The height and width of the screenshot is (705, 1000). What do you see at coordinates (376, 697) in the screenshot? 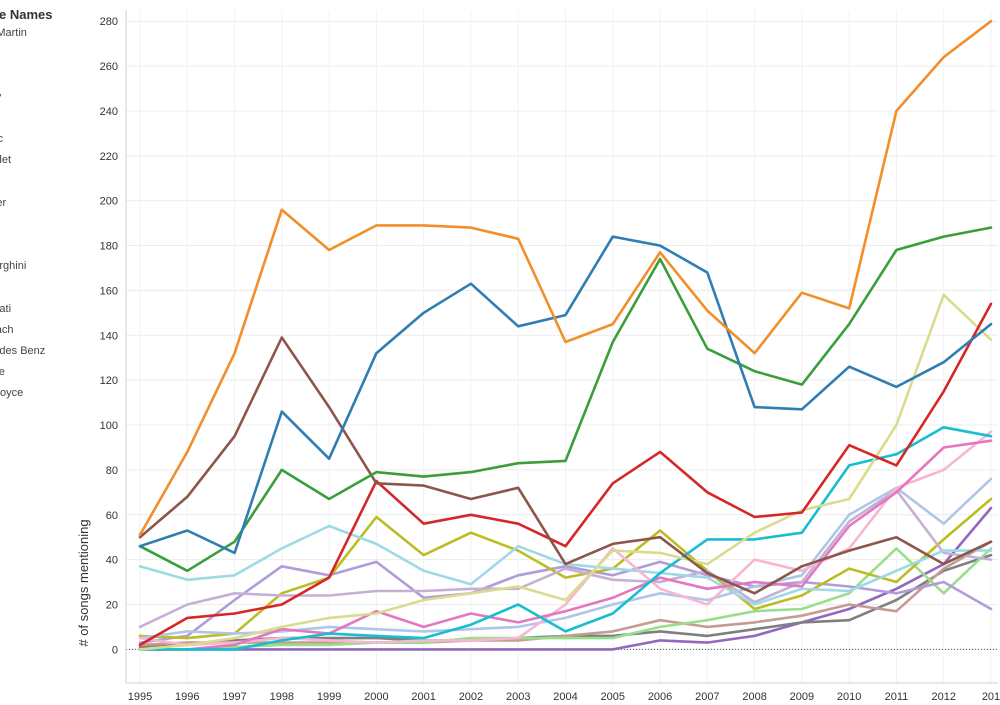
I see `x-tick-label-2000: 2000` at bounding box center [376, 697].